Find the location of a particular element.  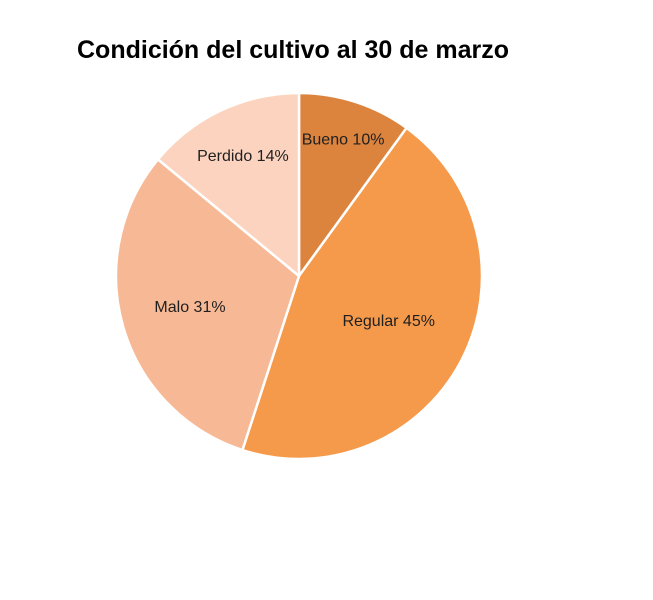

slice-label-malo: Malo 31% is located at coordinates (189, 307).